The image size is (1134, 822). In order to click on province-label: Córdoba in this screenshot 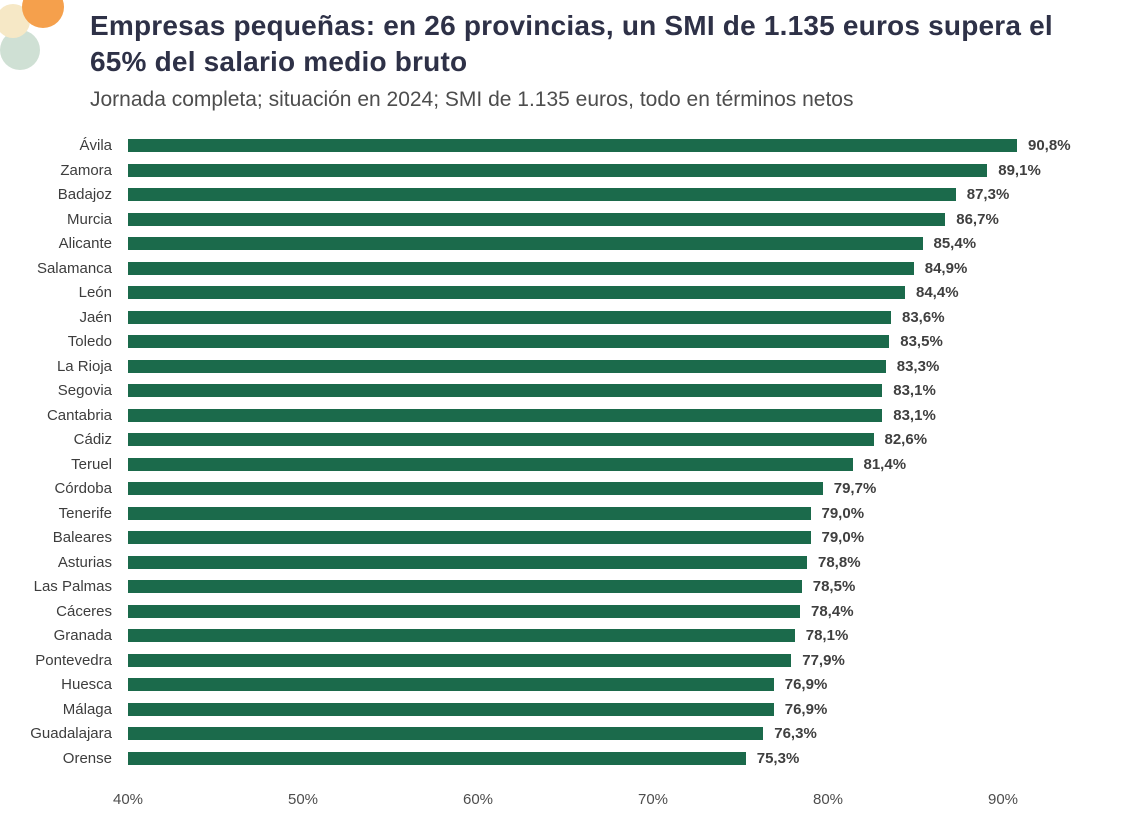, I will do `click(83, 489)`.